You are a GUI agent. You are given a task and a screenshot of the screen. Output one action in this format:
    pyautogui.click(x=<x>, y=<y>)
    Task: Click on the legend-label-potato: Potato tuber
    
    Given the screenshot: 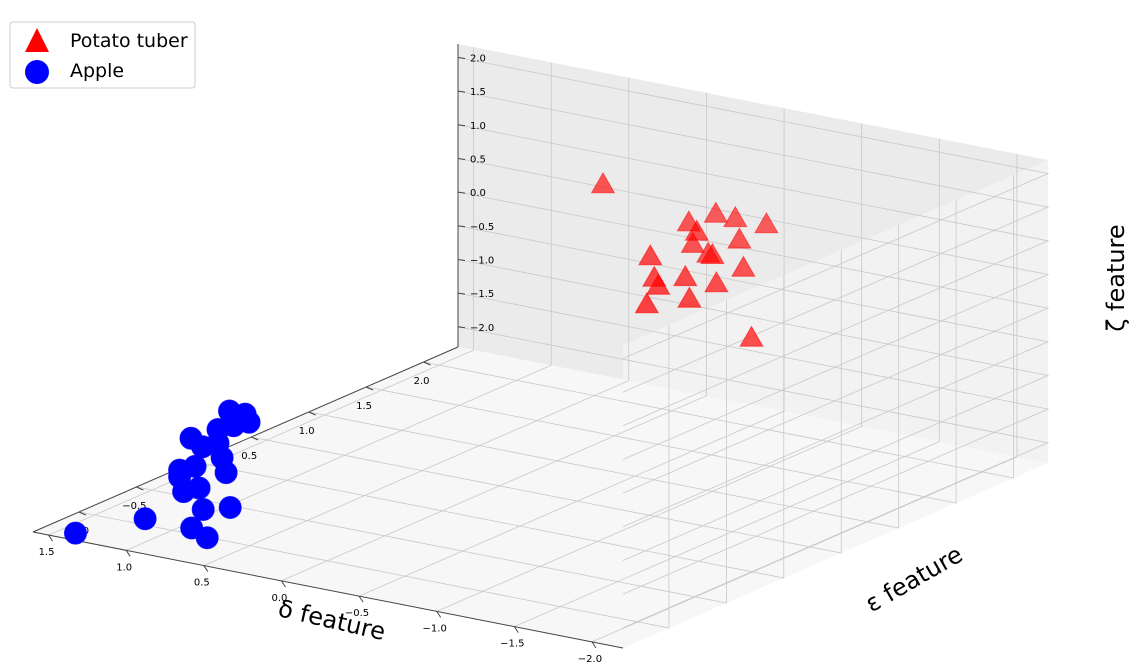 What is the action you would take?
    pyautogui.click(x=129, y=41)
    